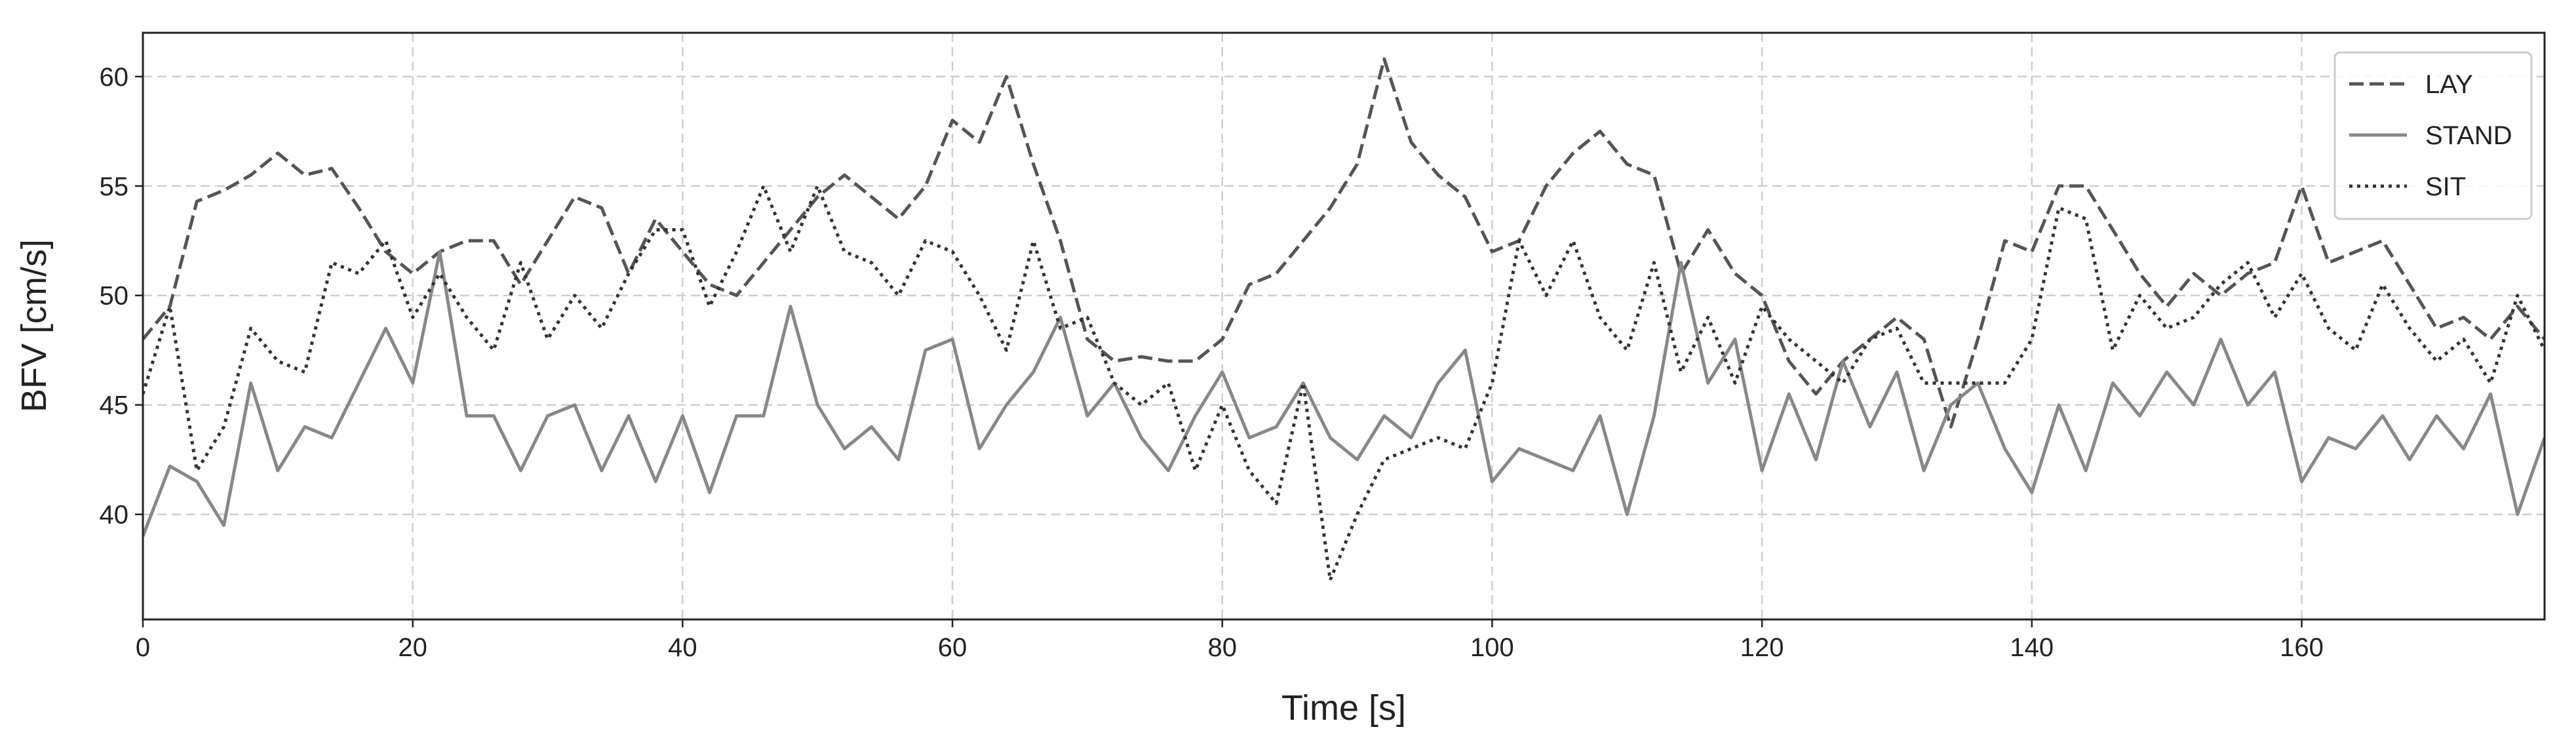  I want to click on y-tick-label: 50, so click(114, 297).